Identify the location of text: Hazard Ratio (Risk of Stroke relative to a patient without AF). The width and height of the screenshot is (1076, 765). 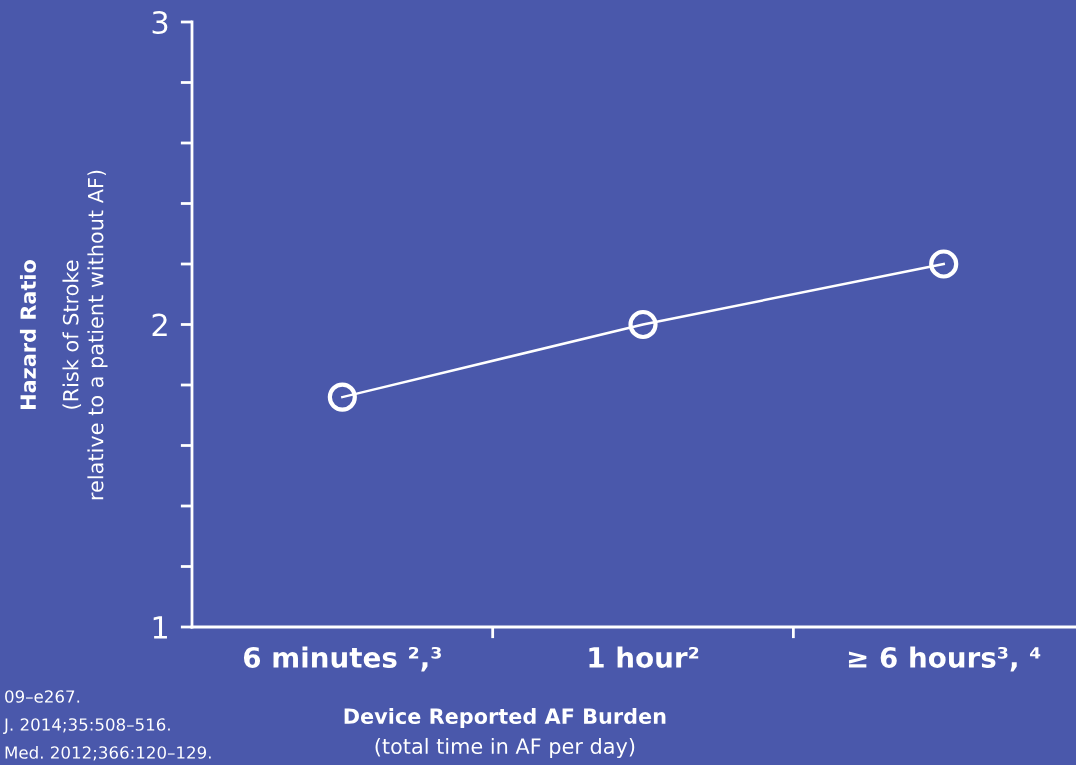
(63, 335).